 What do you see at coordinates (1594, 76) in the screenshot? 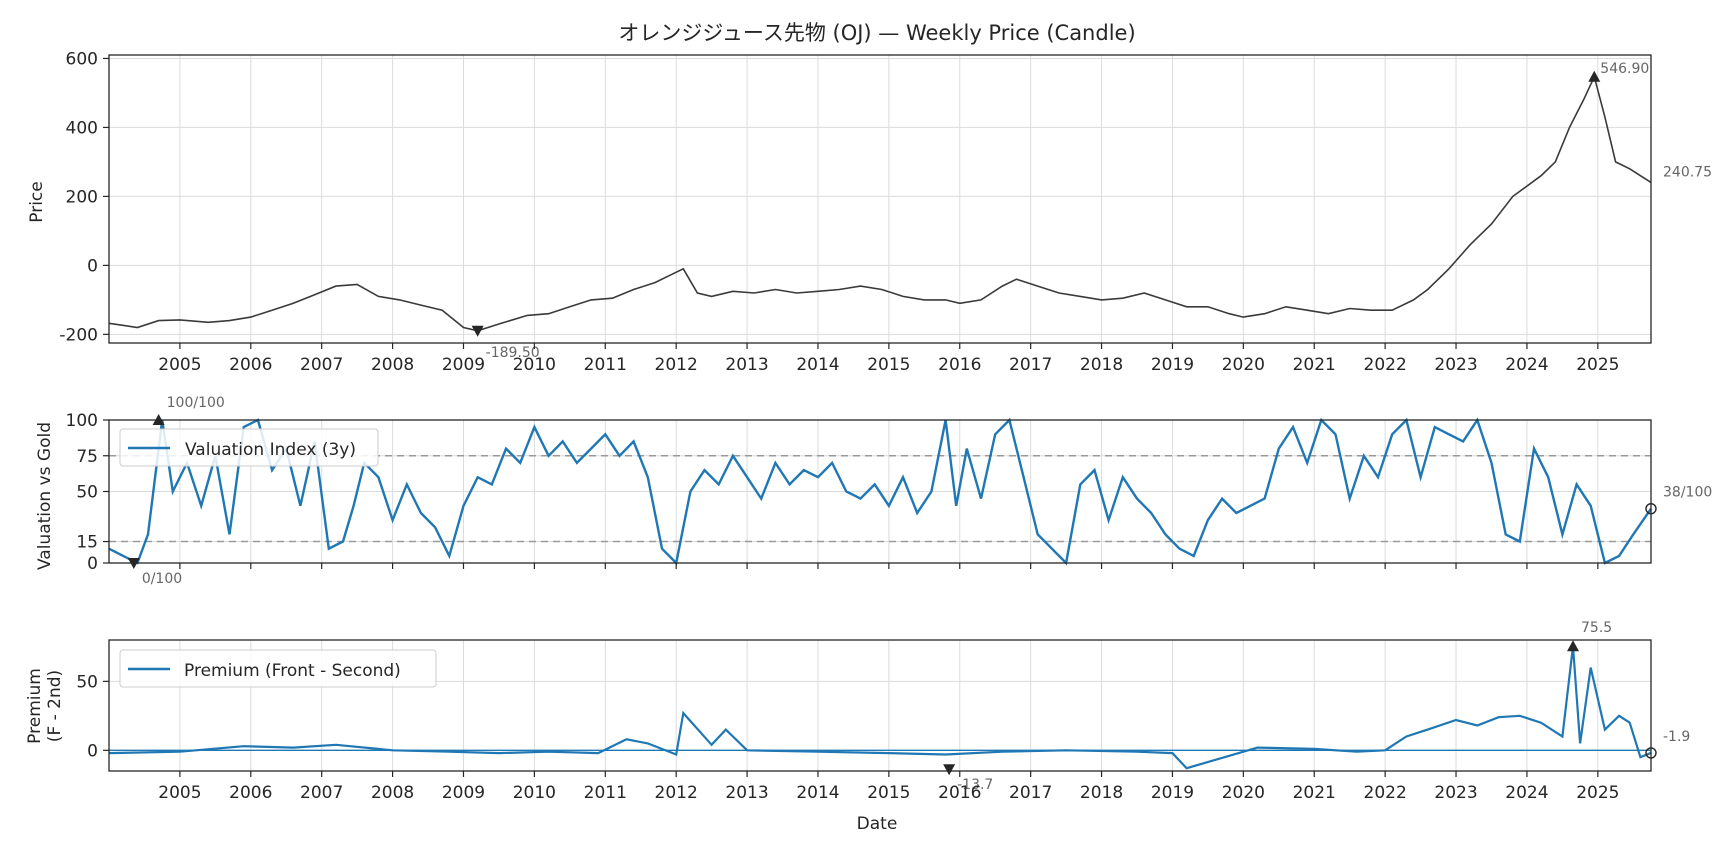
I see `price-max-marker` at bounding box center [1594, 76].